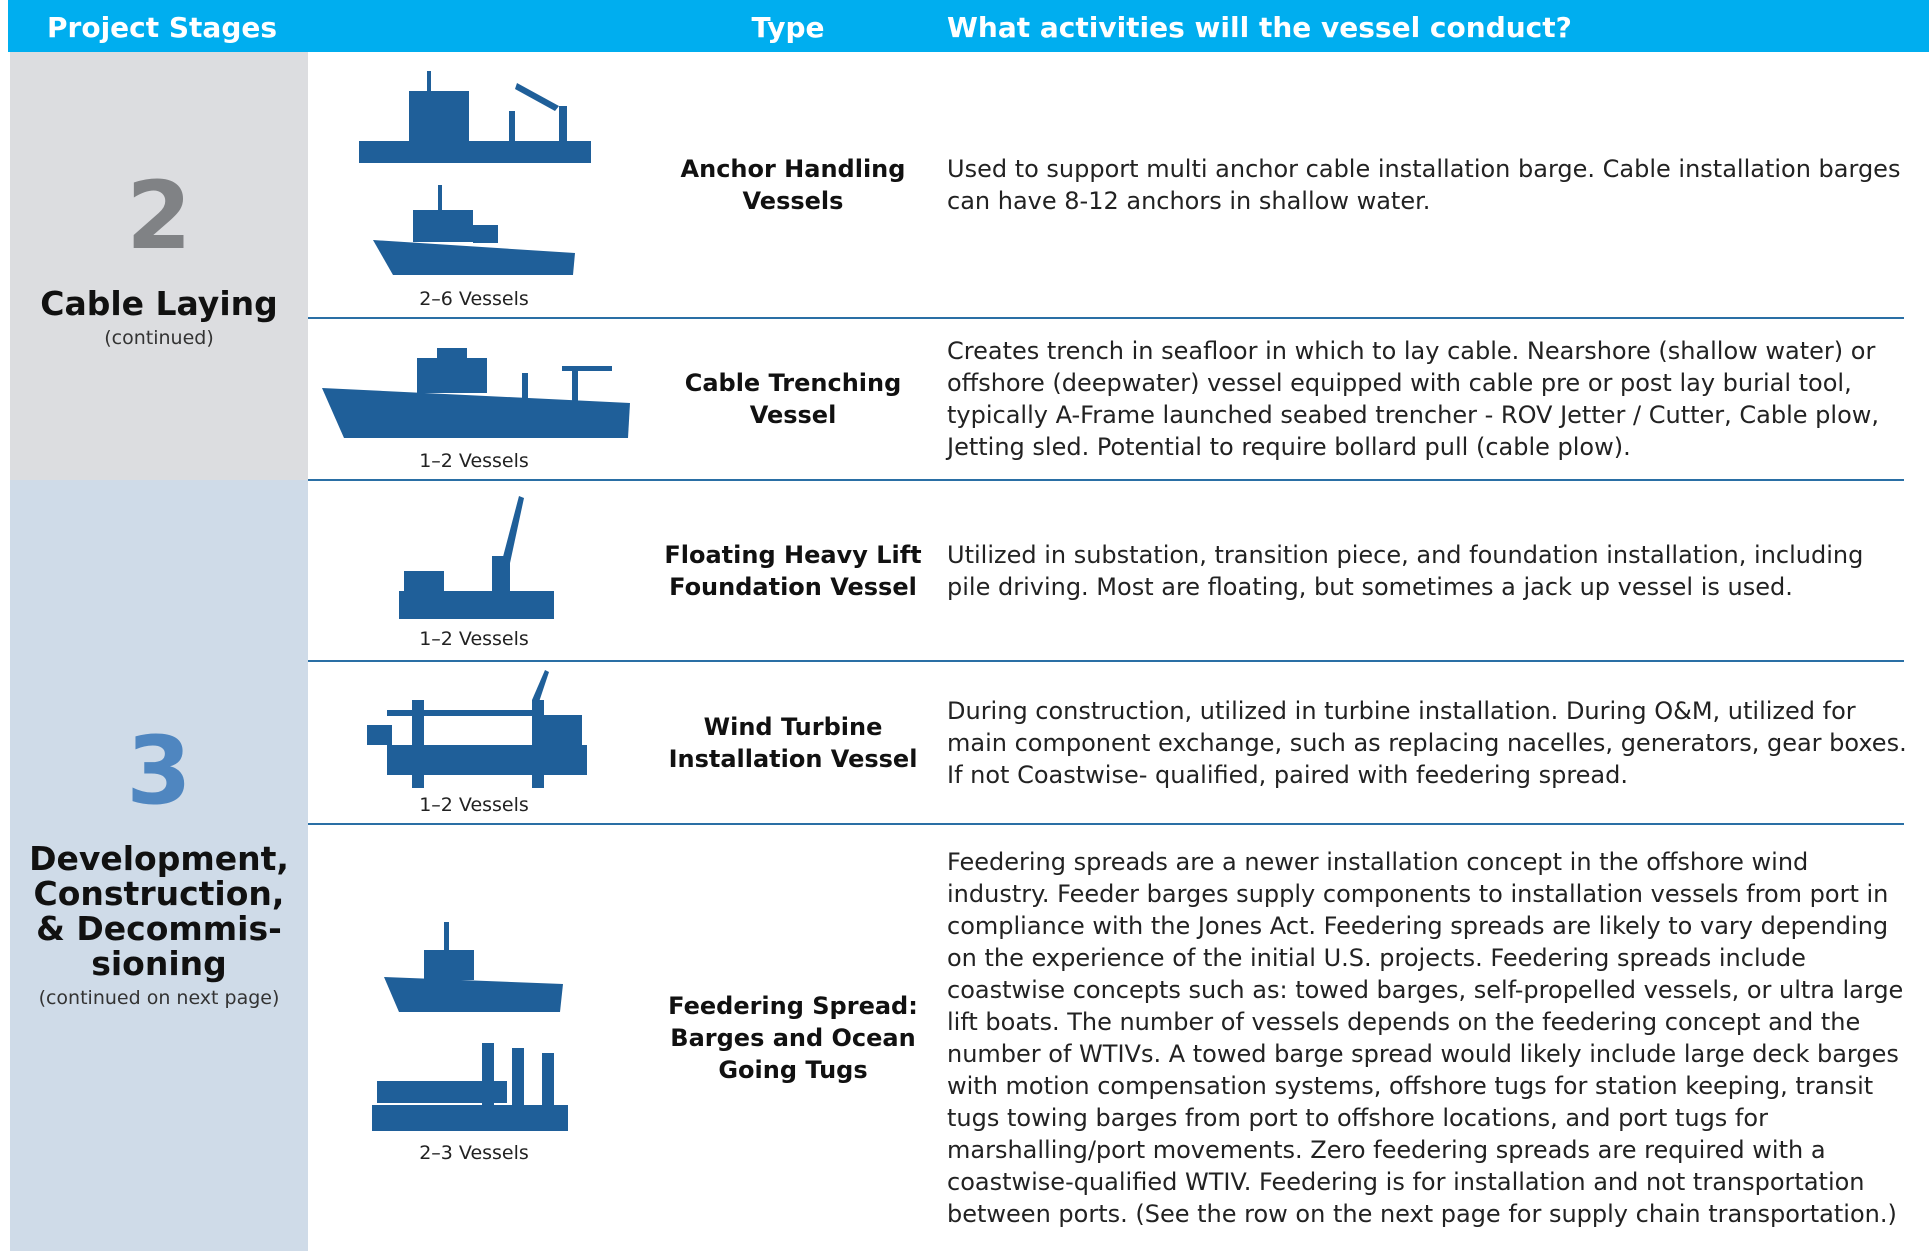  What do you see at coordinates (159, 893) in the screenshot?
I see `stage-name: Construction,` at bounding box center [159, 893].